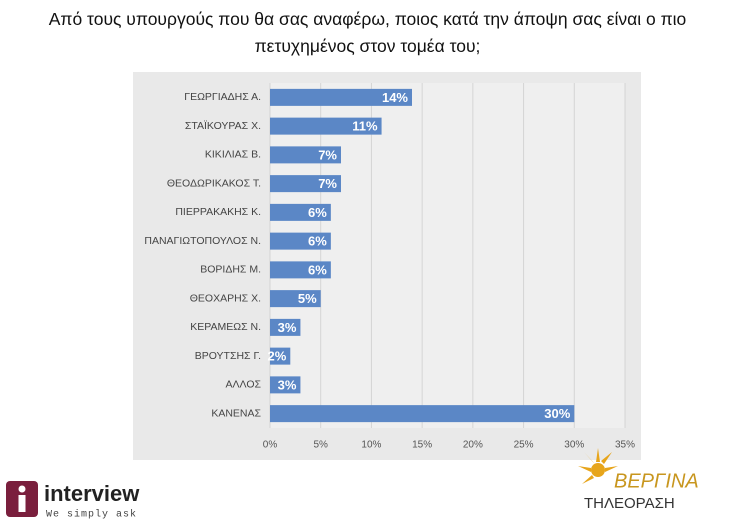  What do you see at coordinates (524, 445) in the screenshot?
I see `x-tick-label: 25%` at bounding box center [524, 445].